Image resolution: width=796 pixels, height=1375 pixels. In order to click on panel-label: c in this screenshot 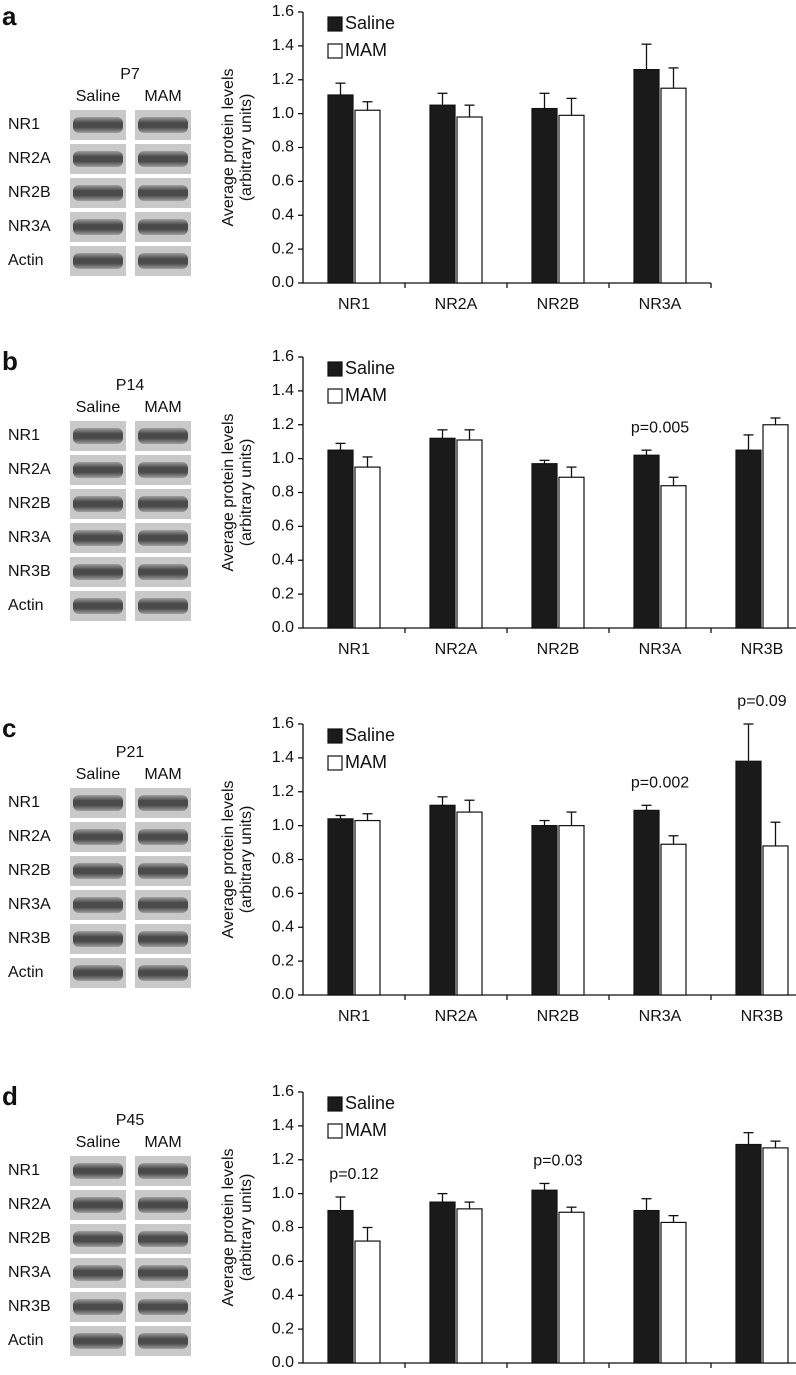, I will do `click(9, 728)`.